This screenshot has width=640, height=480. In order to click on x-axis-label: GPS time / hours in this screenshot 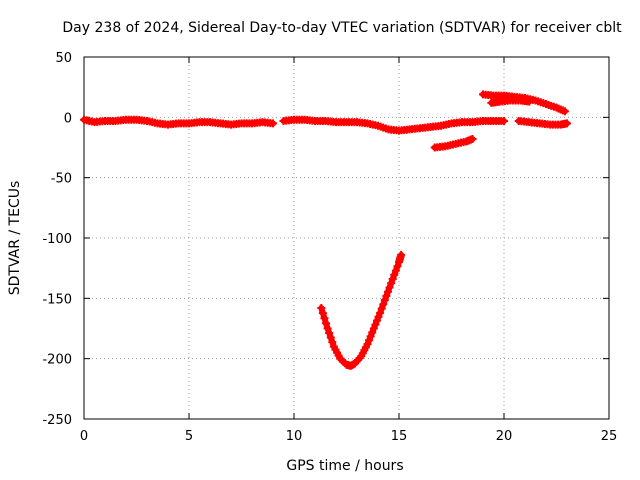, I will do `click(344, 466)`.